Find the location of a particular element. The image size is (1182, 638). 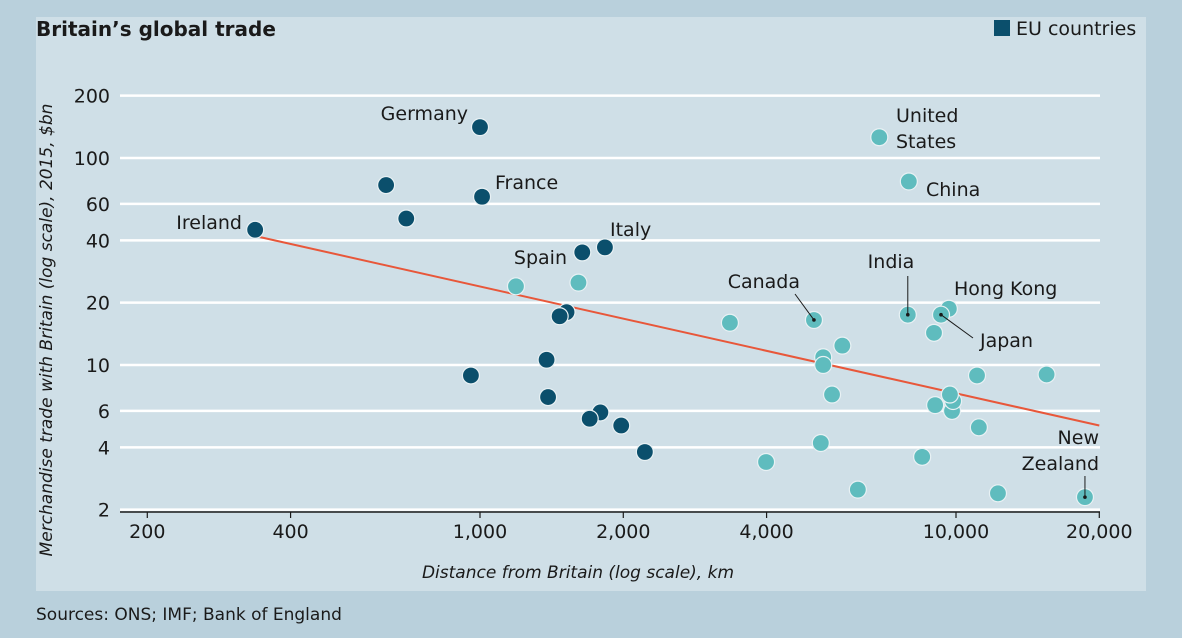

point-label: Japan is located at coordinates (1006, 341).